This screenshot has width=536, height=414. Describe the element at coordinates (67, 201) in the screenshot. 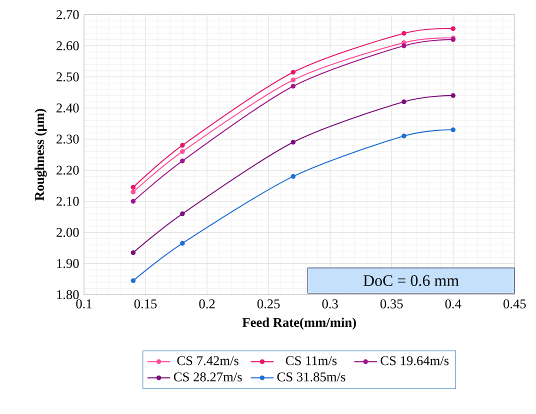

I see `y-tick-label: 2.10` at that location.